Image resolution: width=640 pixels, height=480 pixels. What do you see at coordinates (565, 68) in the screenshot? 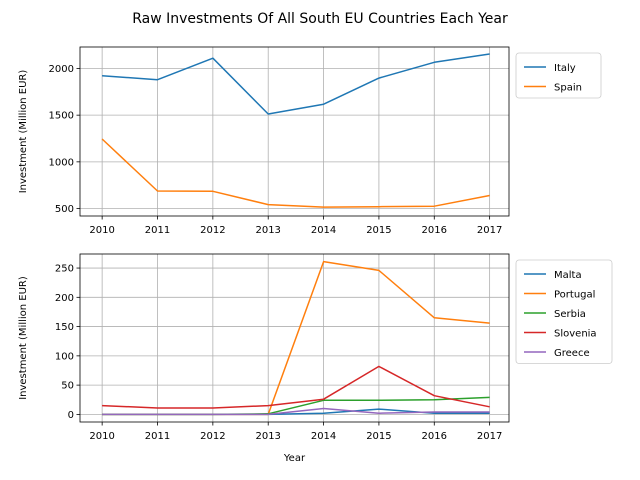
I see `legend-label-italy: Italy` at bounding box center [565, 68].